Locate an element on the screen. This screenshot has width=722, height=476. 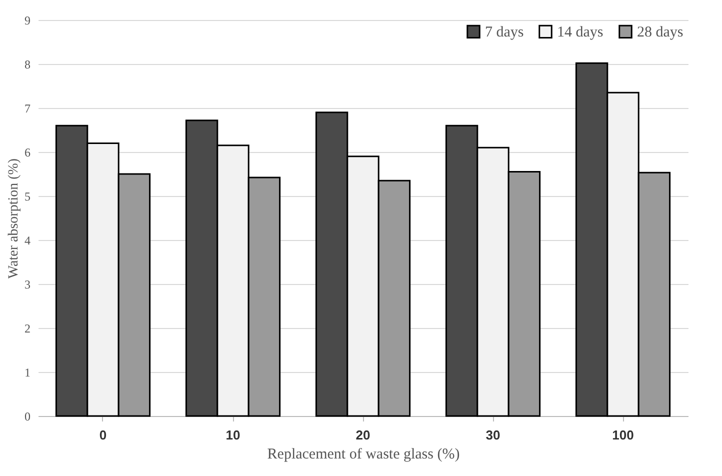
y-tick-label: 2 is located at coordinates (27, 329).